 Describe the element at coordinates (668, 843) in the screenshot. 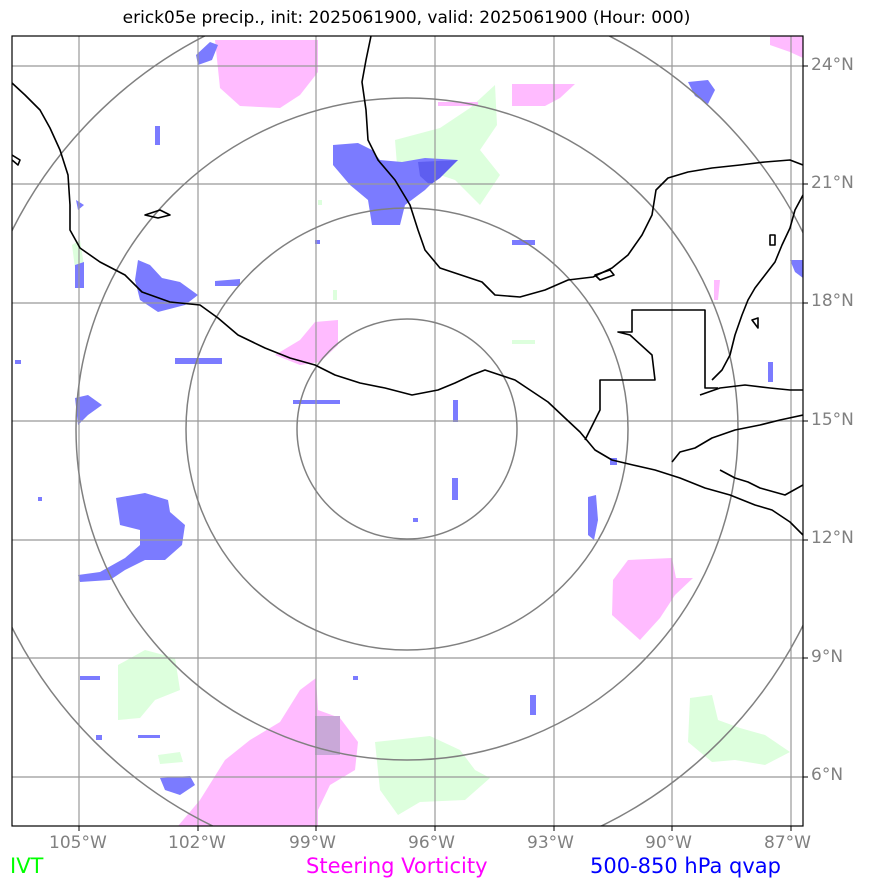

I see `lon-label-90w: 90°W` at that location.